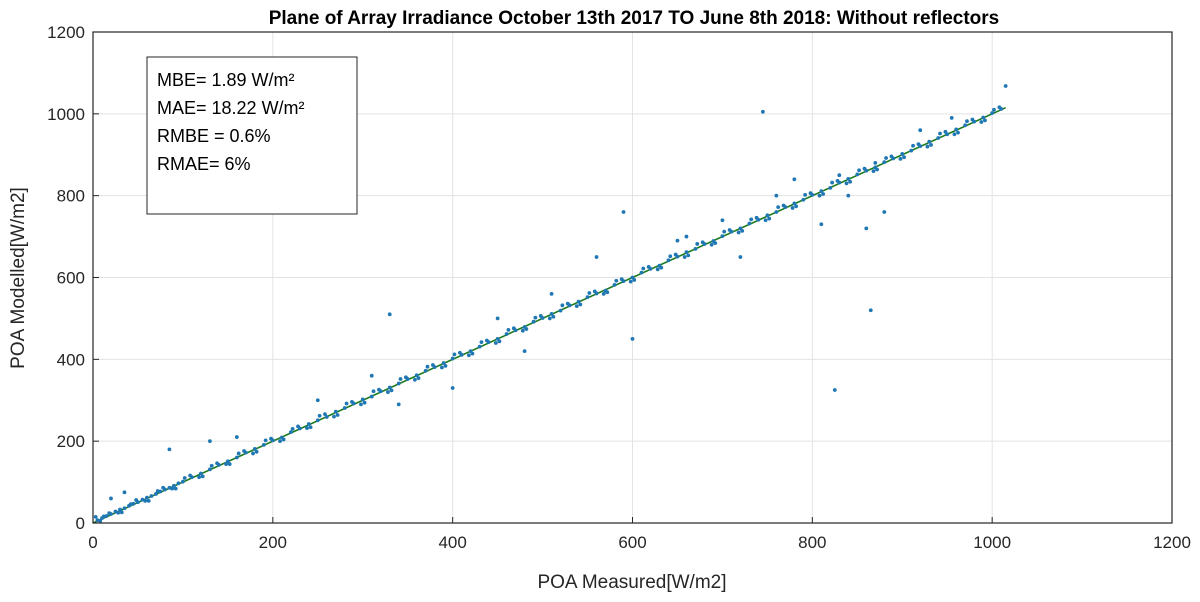  I want to click on x-tick-label: 800, so click(812, 542).